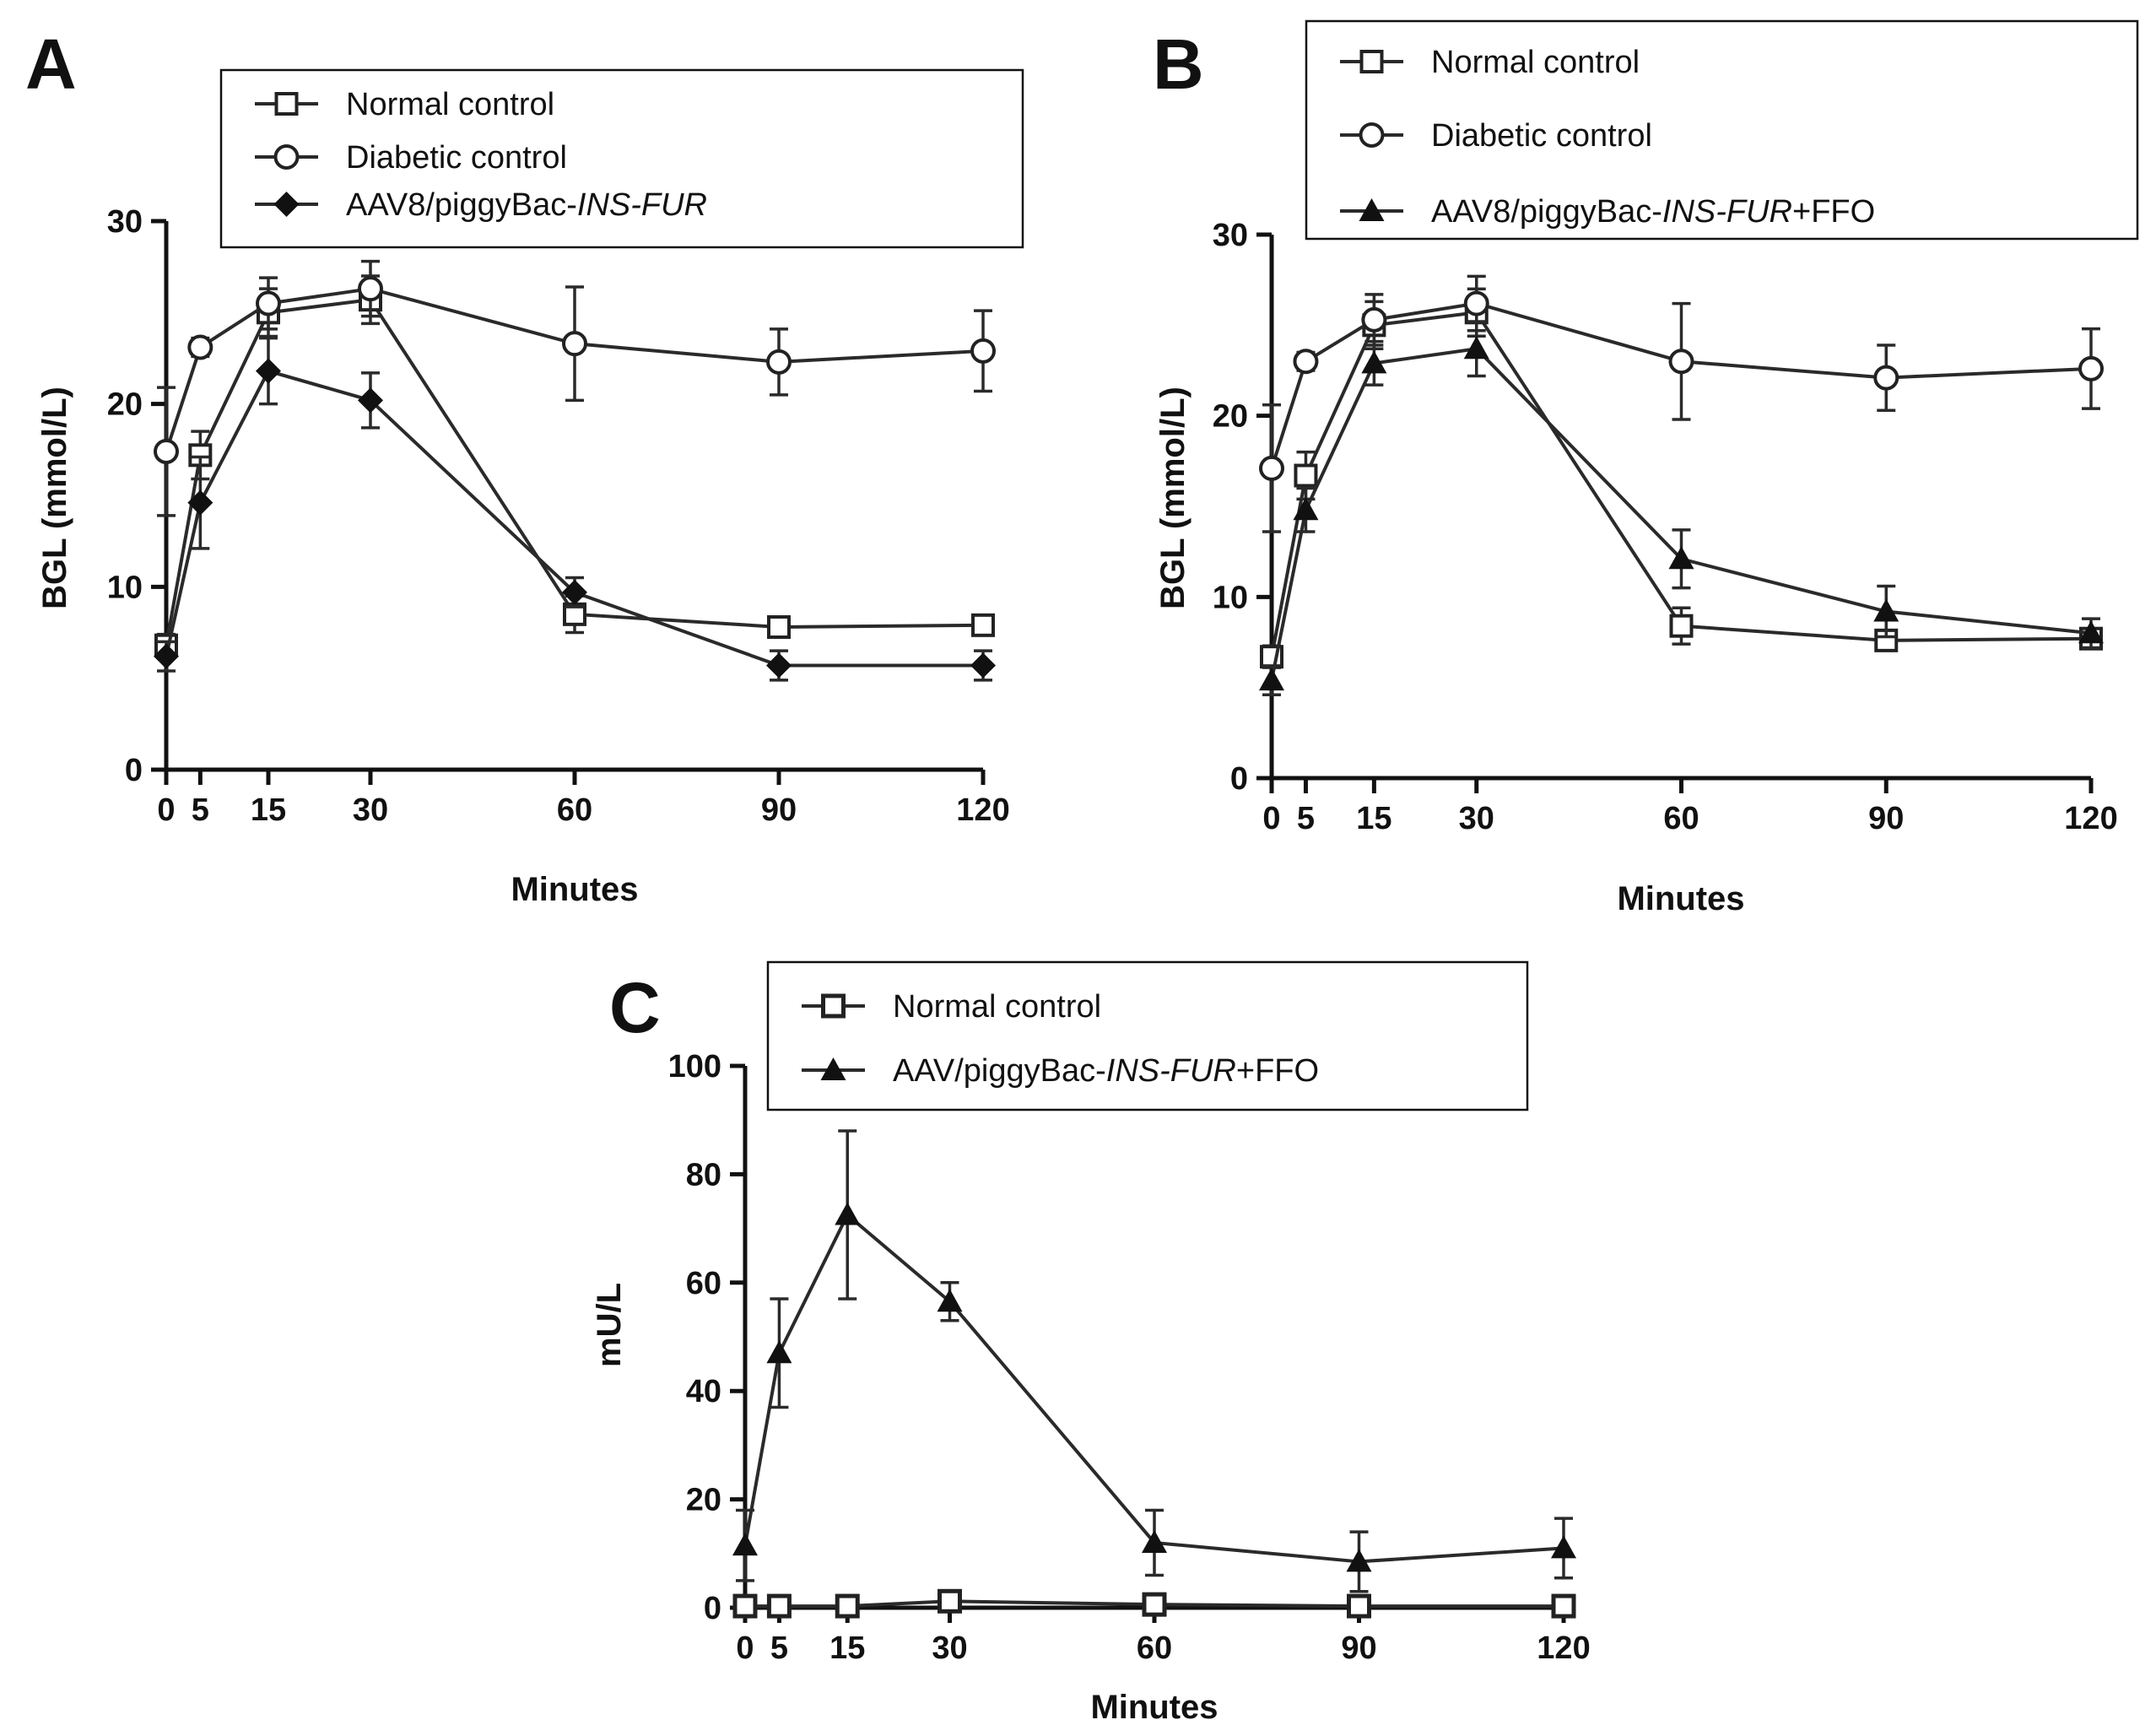 This screenshot has height=1736, width=2156. What do you see at coordinates (703, 1391) in the screenshot?
I see `y-tick-label: 40` at bounding box center [703, 1391].